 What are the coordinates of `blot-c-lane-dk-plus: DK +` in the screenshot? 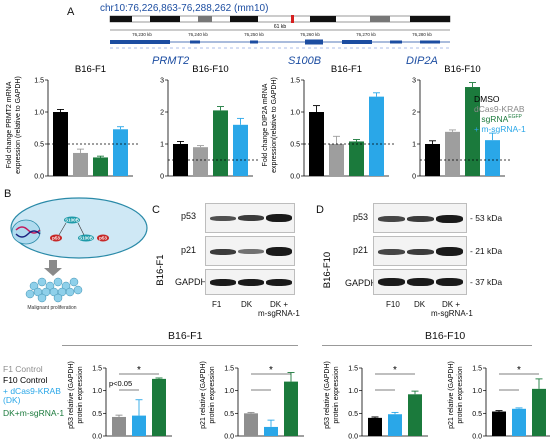 It's located at (279, 304).